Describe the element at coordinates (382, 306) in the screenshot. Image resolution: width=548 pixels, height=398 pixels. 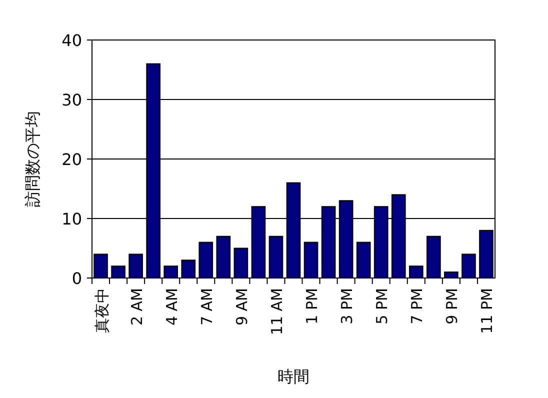
I see `x-tick-label: 5 PM` at that location.